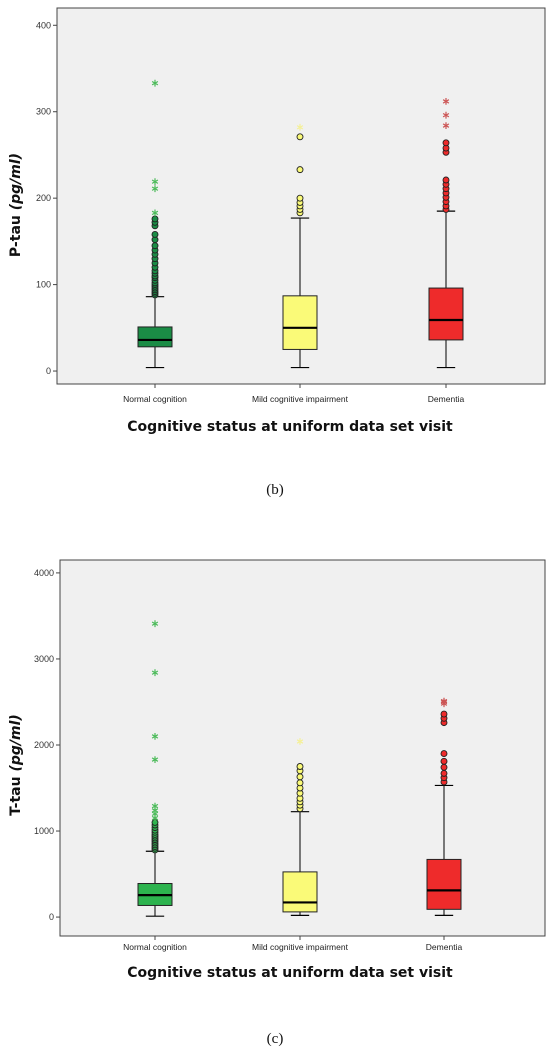  What do you see at coordinates (275, 1039) in the screenshot?
I see `panel-caption-c: (c)` at bounding box center [275, 1039].